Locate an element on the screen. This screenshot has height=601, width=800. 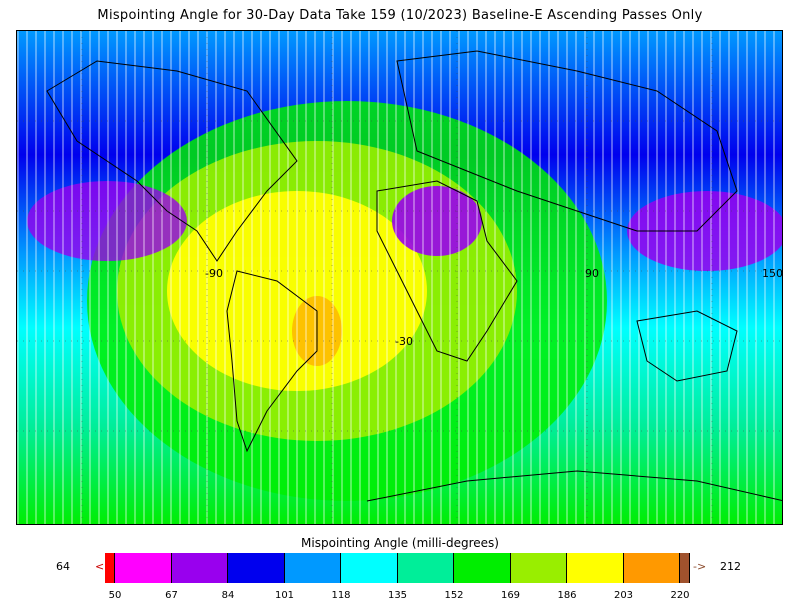
colorbar-under-cap is located at coordinates (110, 568).